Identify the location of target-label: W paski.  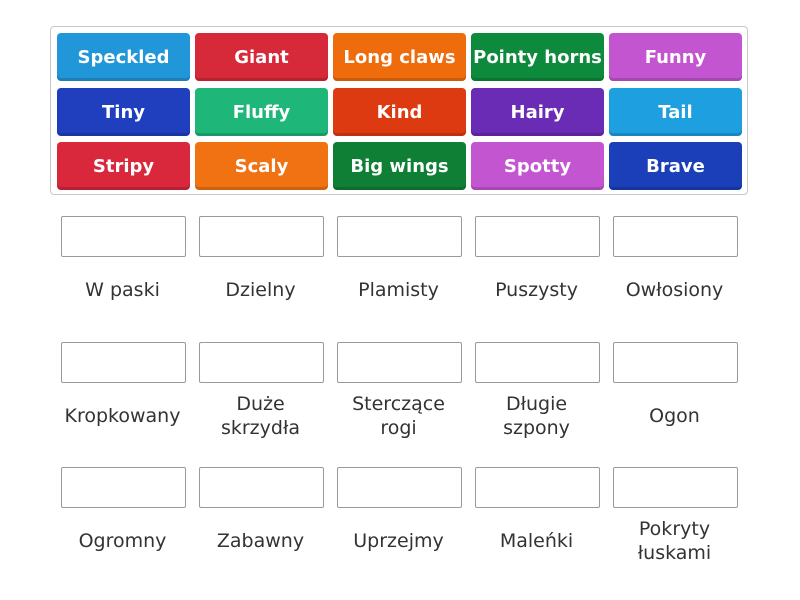
(122, 290).